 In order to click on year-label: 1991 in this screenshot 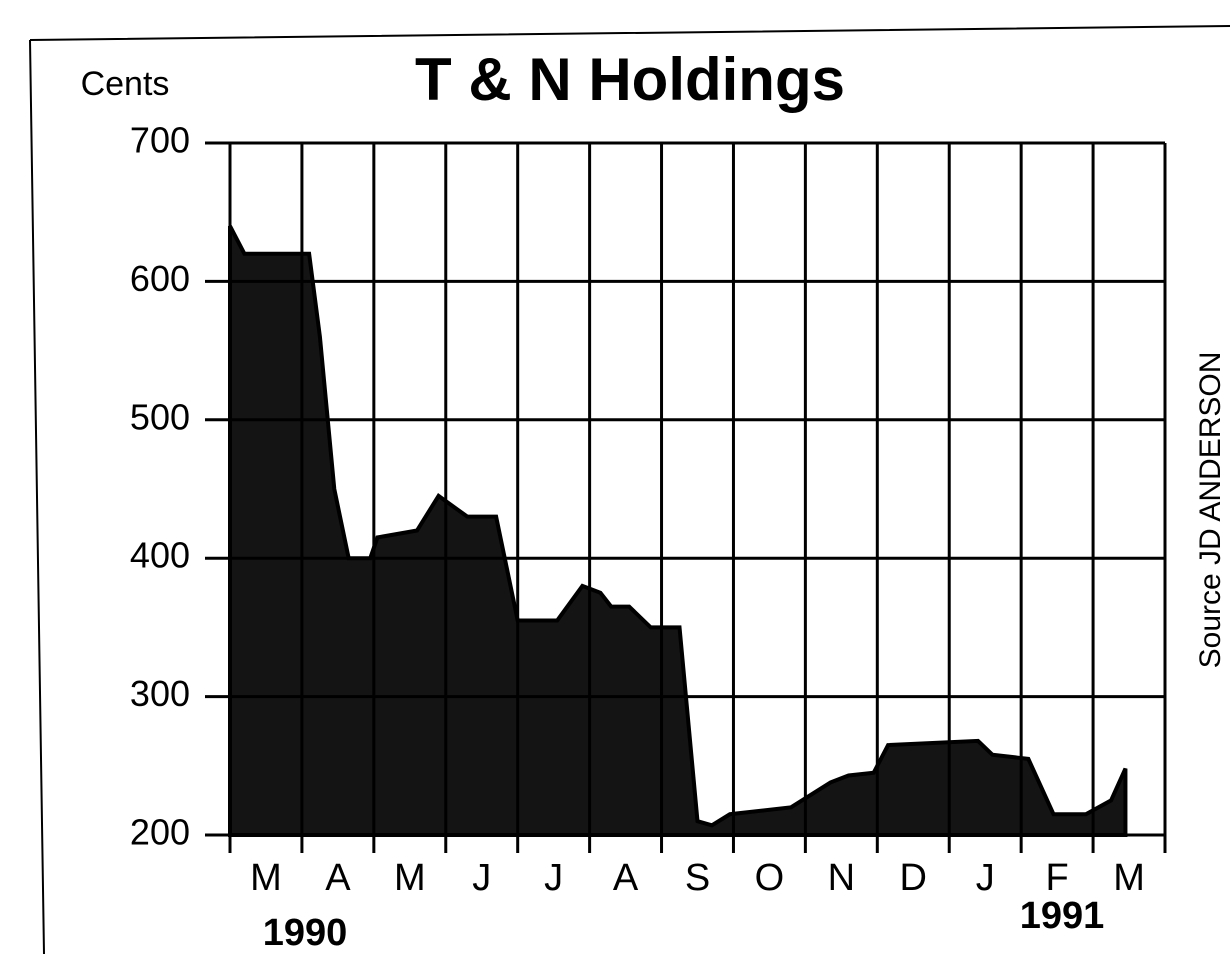, I will do `click(1062, 916)`.